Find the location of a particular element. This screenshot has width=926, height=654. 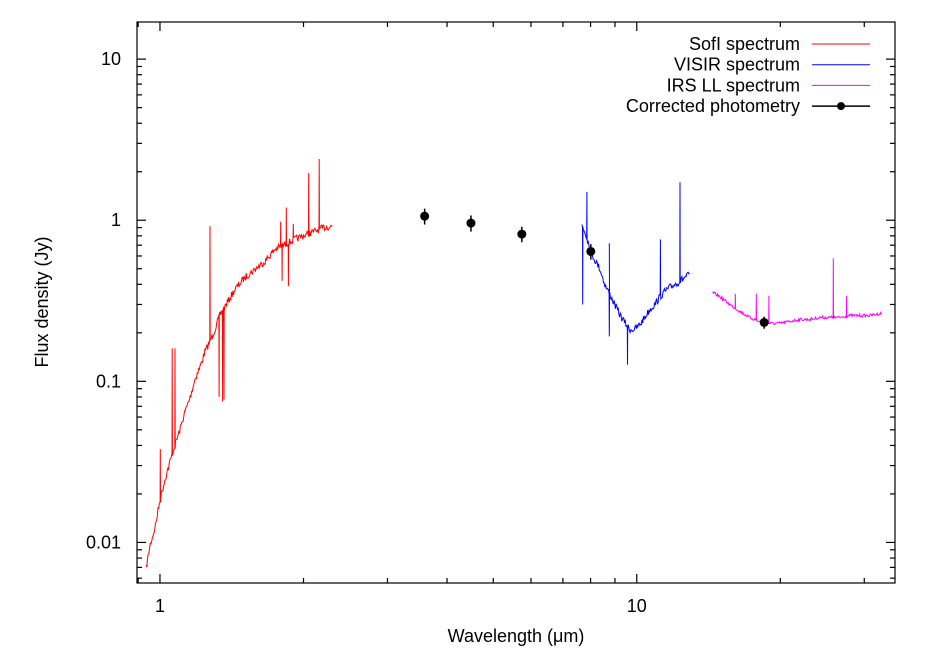

y-tick-label: 1 is located at coordinates (116, 220).